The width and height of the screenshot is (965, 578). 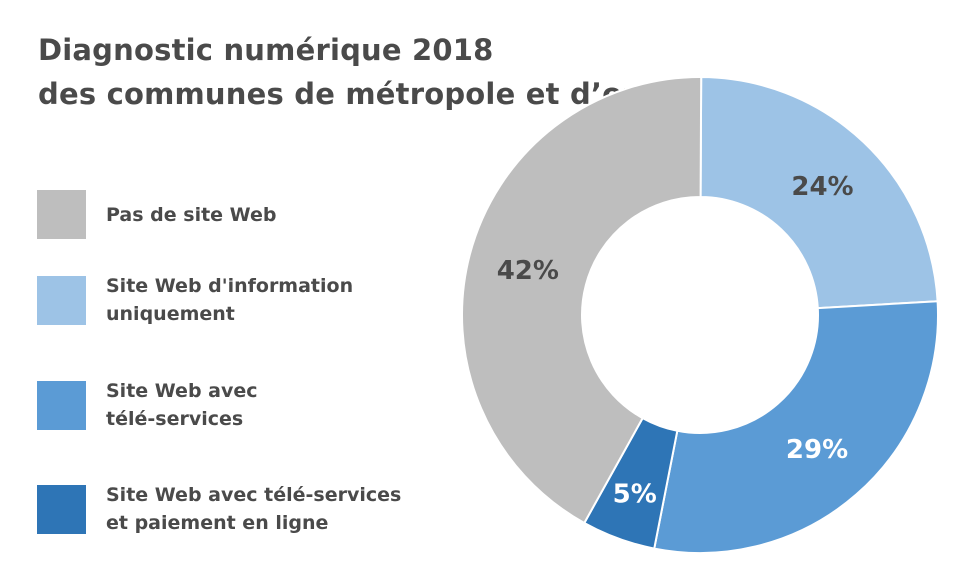 I want to click on chart-title-line1: Diagnostic numérique 2018, so click(x=266, y=50).